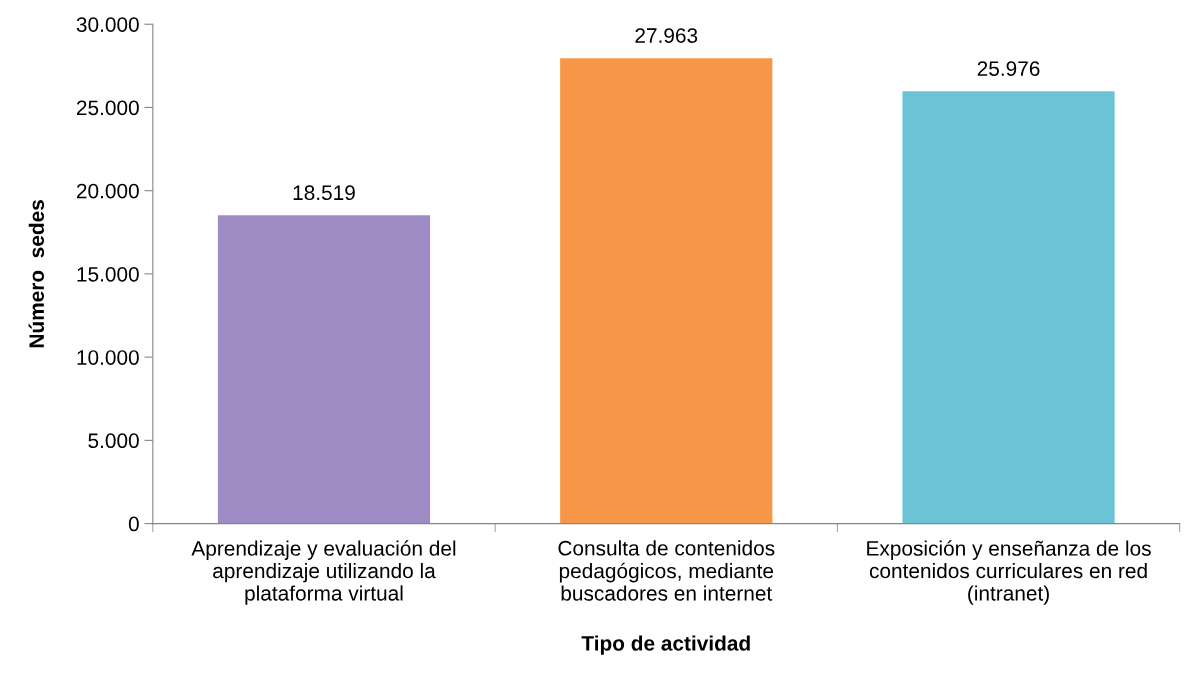 The image size is (1194, 673). What do you see at coordinates (107, 24) in the screenshot?
I see `y-tick-label: 30.000` at bounding box center [107, 24].